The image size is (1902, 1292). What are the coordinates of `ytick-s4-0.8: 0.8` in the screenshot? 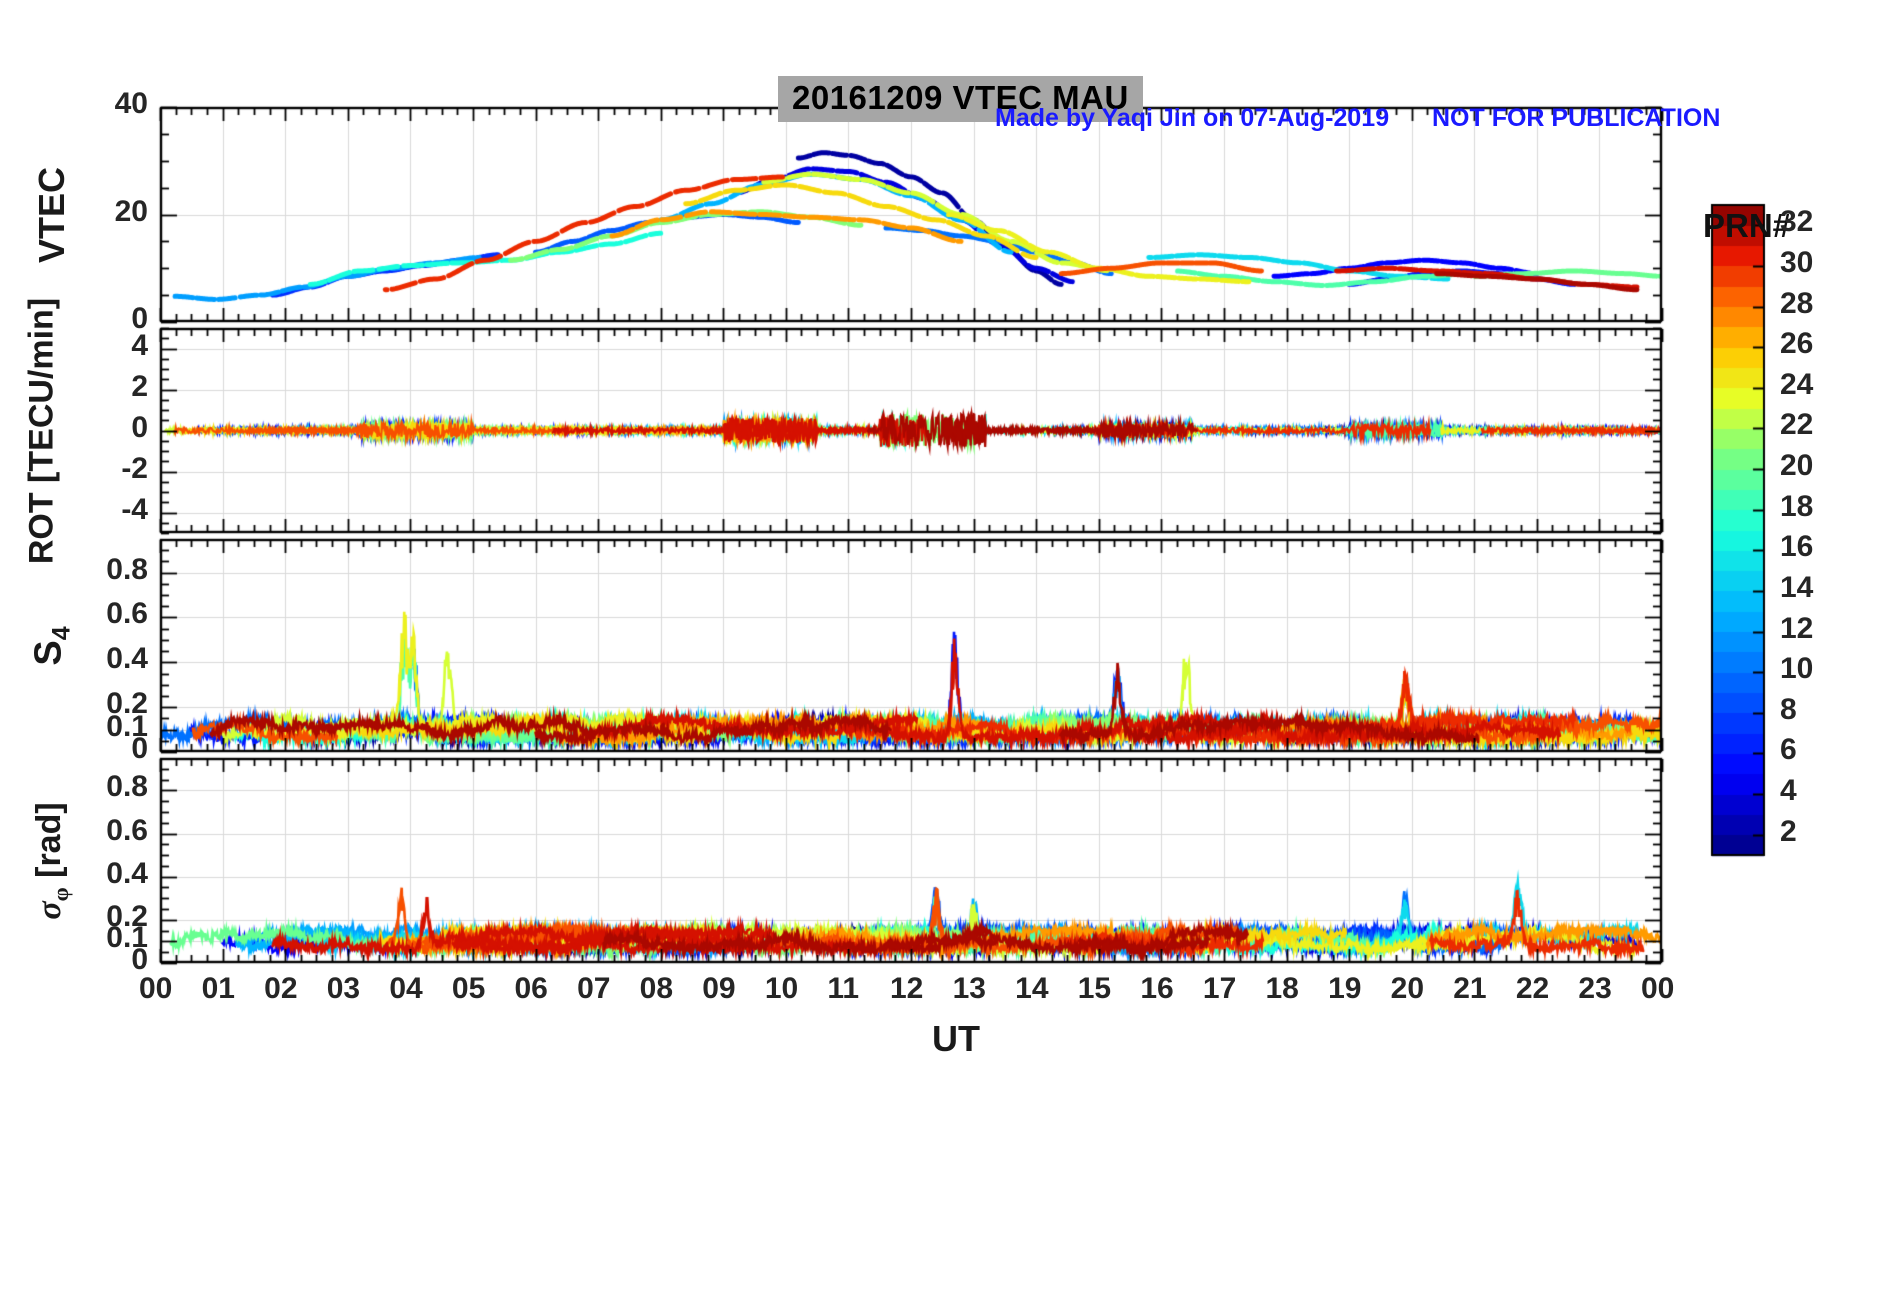 It's located at (127, 569).